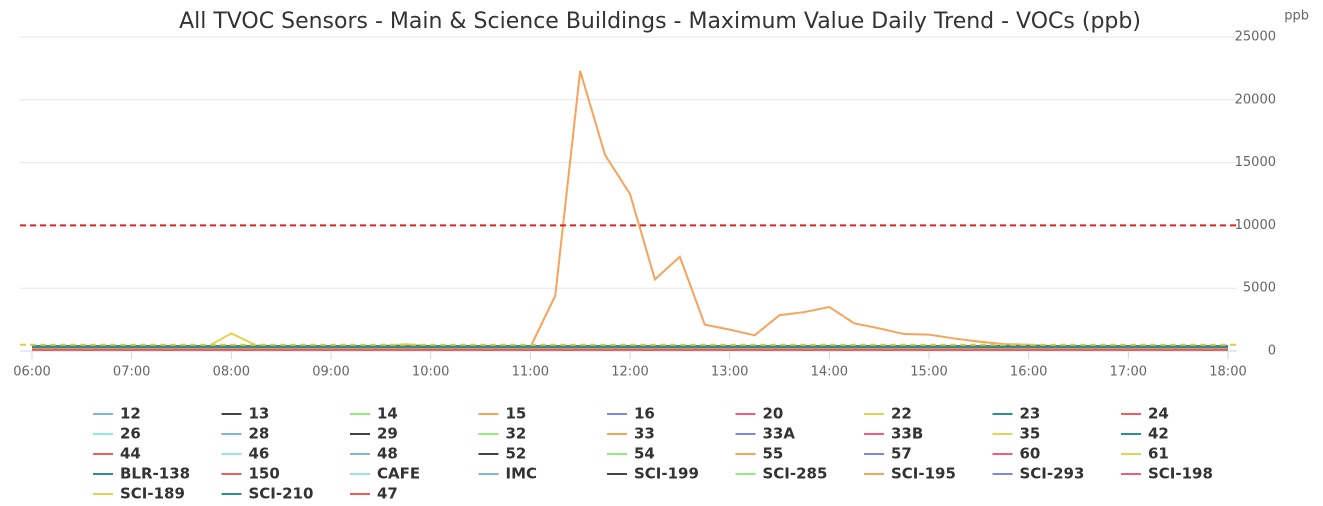 This screenshot has width=1323, height=506. What do you see at coordinates (152, 494) in the screenshot?
I see `legend-label: SCI-189` at bounding box center [152, 494].